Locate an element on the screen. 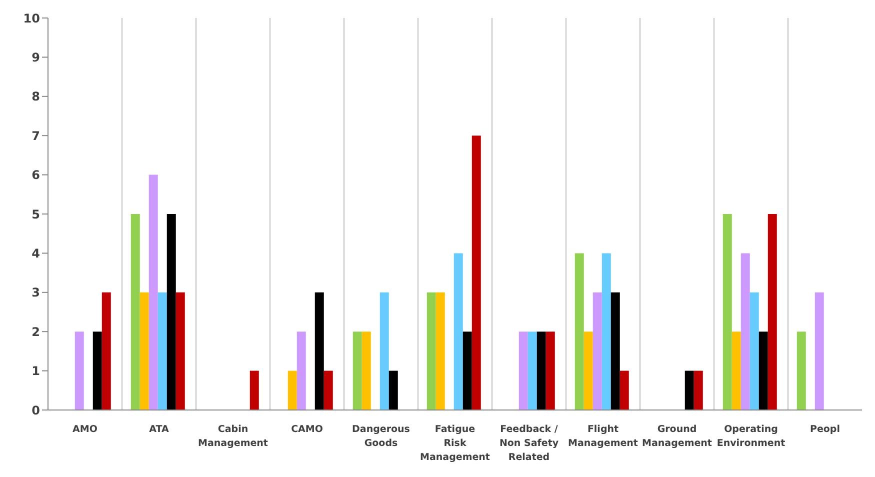 Image resolution: width=875 pixels, height=477 pixels. y-tick-label: 9 is located at coordinates (36, 57).